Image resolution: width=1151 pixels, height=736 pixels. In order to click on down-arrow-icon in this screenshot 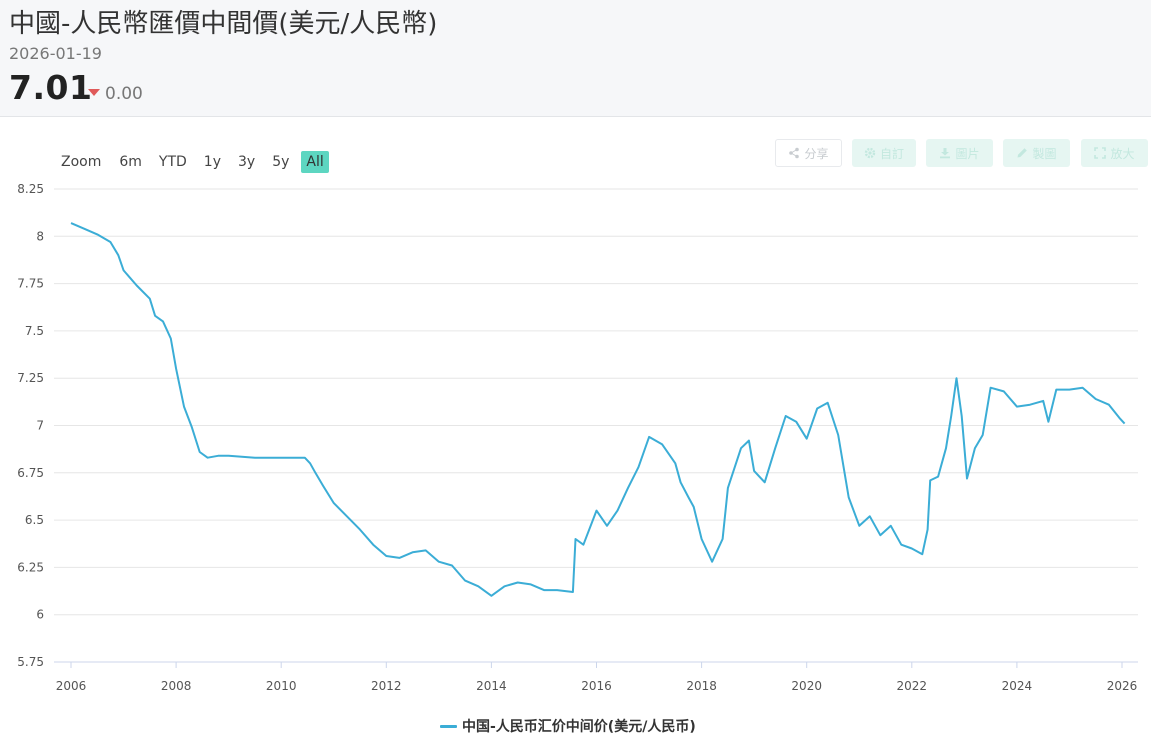, I will do `click(94, 92)`.